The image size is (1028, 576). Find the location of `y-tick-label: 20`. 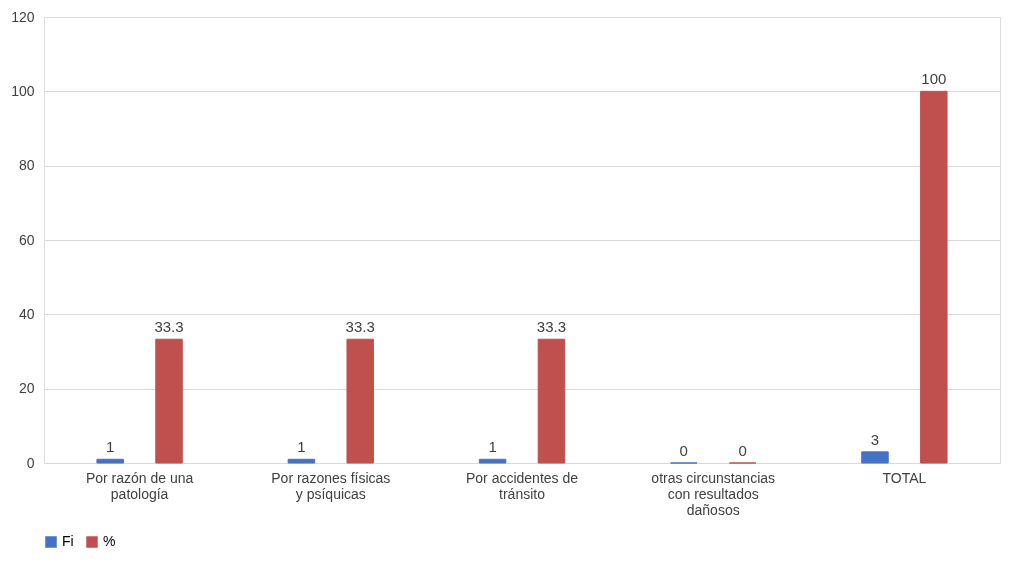

y-tick-label: 20 is located at coordinates (26, 388).